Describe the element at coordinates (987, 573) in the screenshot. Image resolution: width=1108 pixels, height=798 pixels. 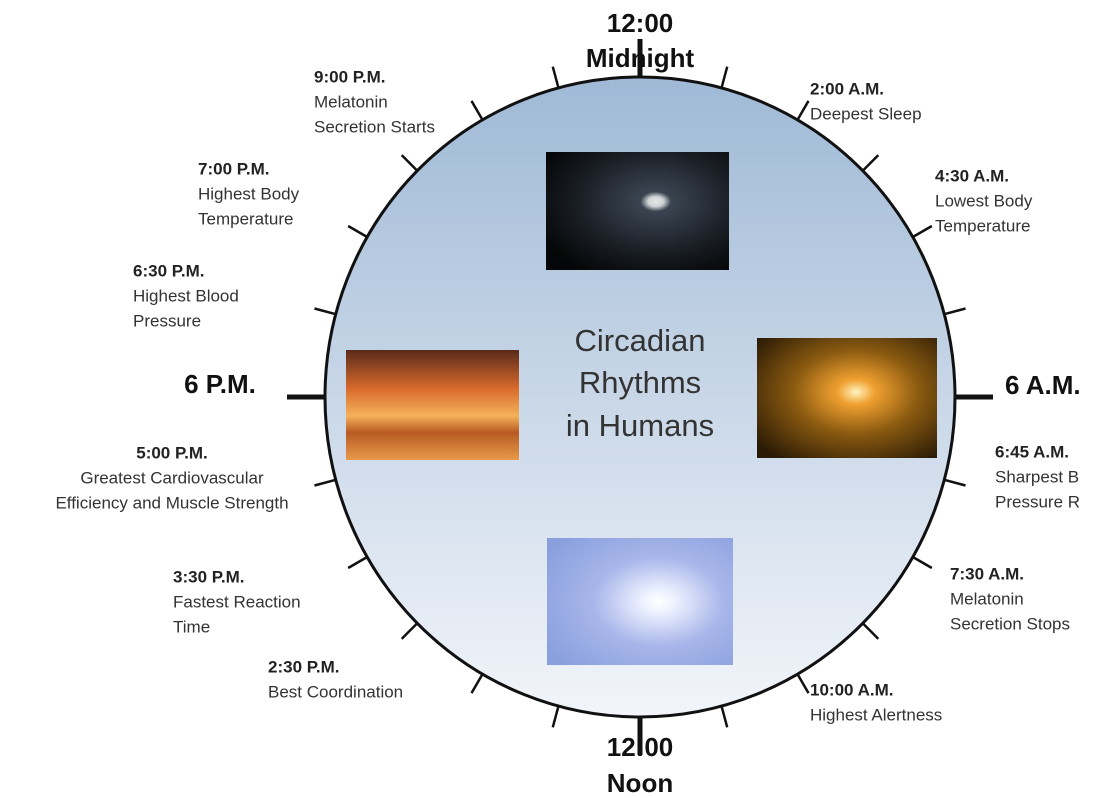
I see `event-time: 7:30 A.M.` at that location.